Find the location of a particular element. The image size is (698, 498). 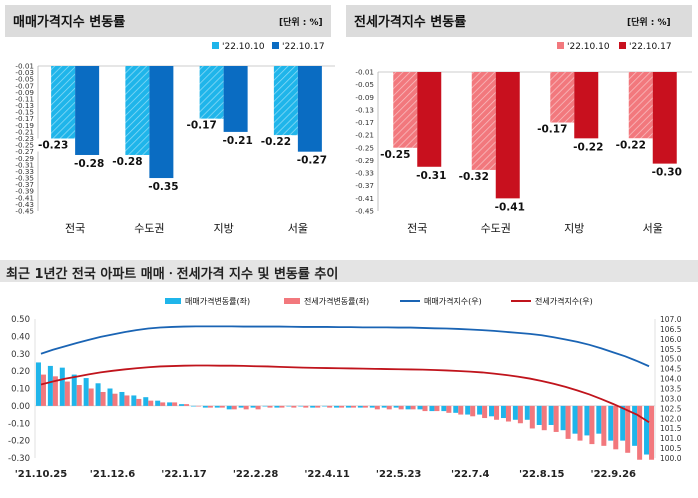

y-tick-label: -0.13 is located at coordinates (364, 109).